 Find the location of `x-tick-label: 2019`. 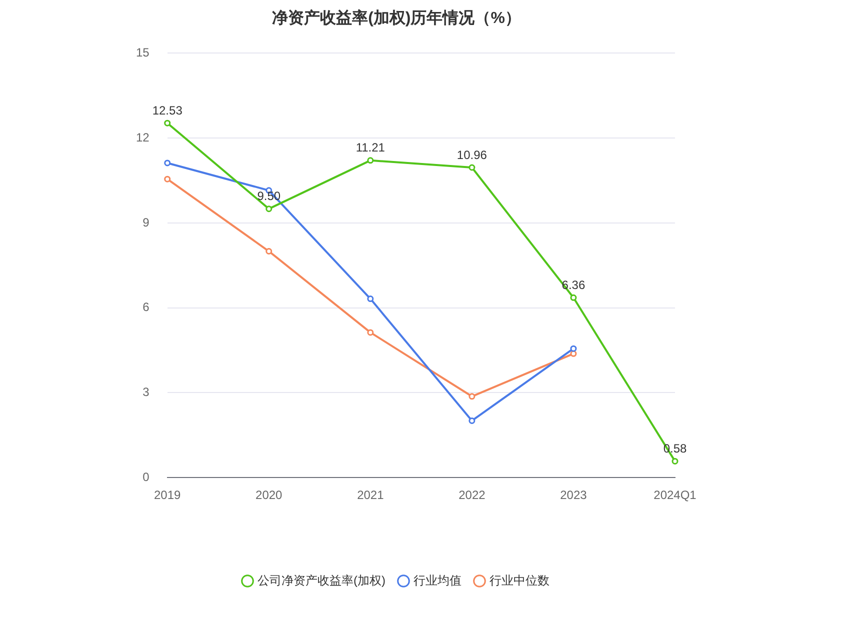

x-tick-label: 2019 is located at coordinates (168, 495).